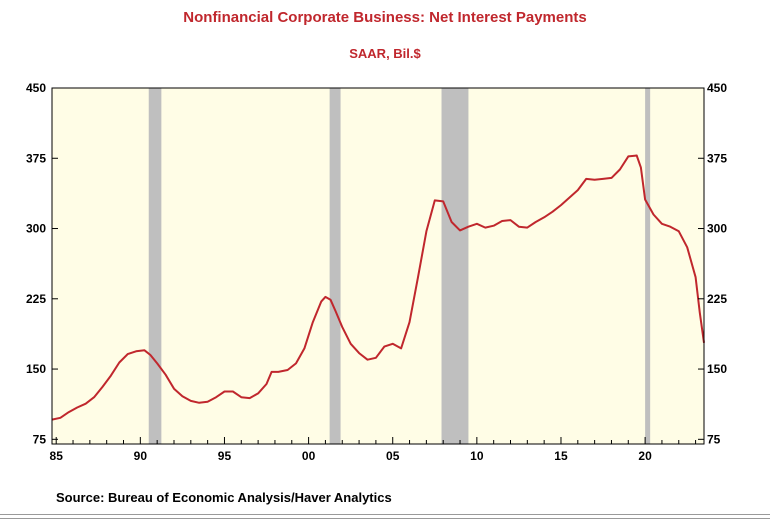 The height and width of the screenshot is (520, 770). I want to click on x-tick-label: 90, so click(141, 456).